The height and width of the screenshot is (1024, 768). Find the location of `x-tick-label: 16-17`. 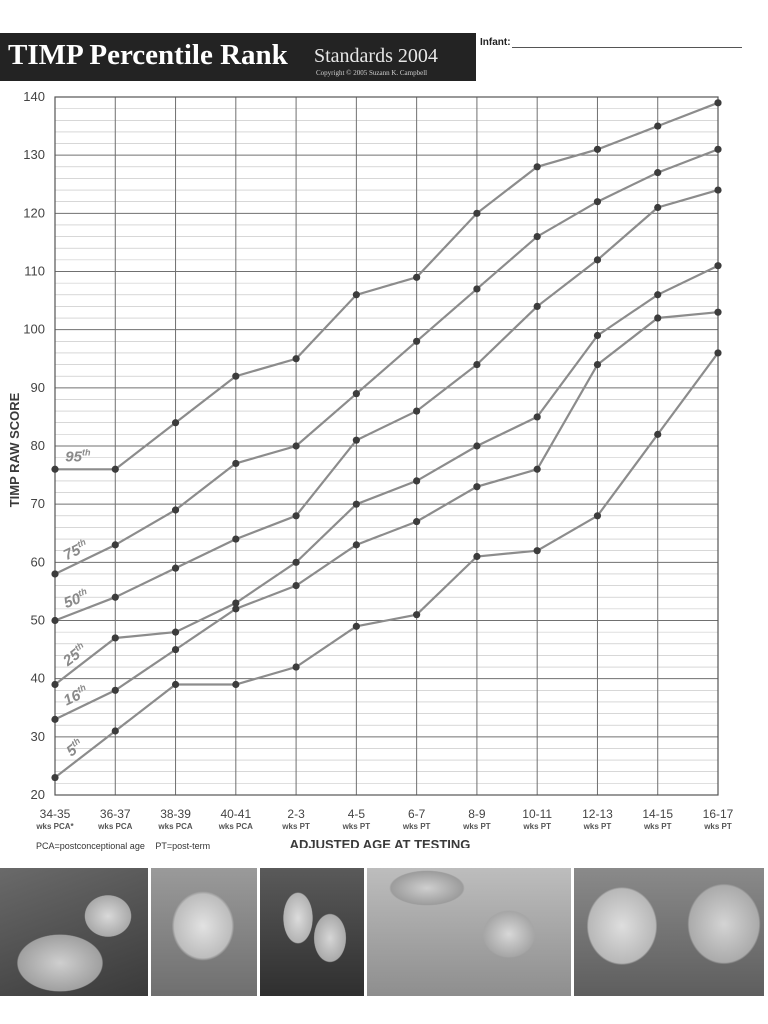

x-tick-label: 16-17 is located at coordinates (718, 814).